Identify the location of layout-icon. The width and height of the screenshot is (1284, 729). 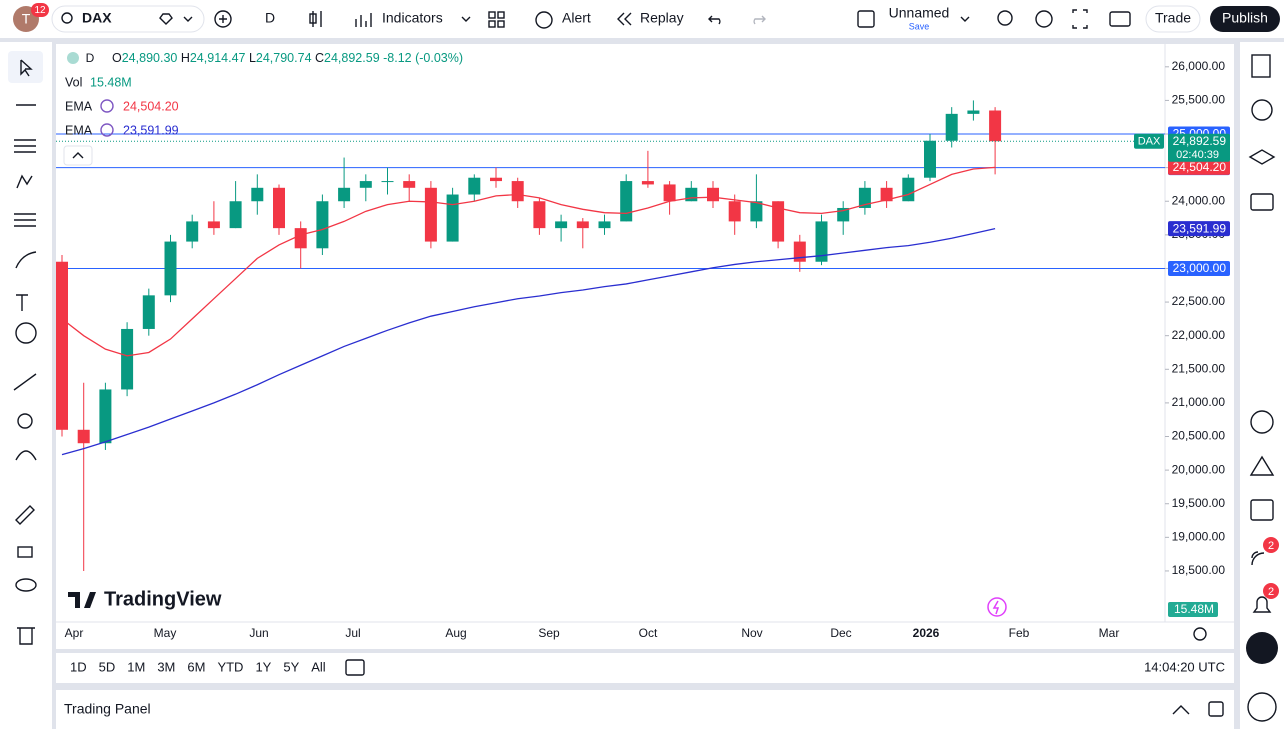
(866, 19).